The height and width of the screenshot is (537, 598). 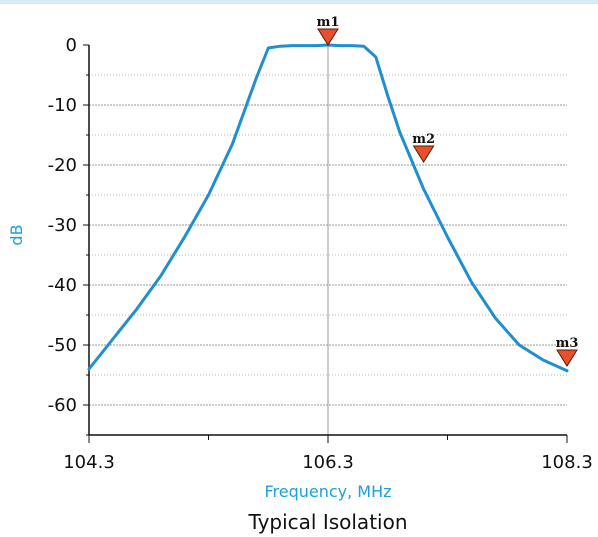 I want to click on marker-m1-label: m1, so click(x=328, y=22).